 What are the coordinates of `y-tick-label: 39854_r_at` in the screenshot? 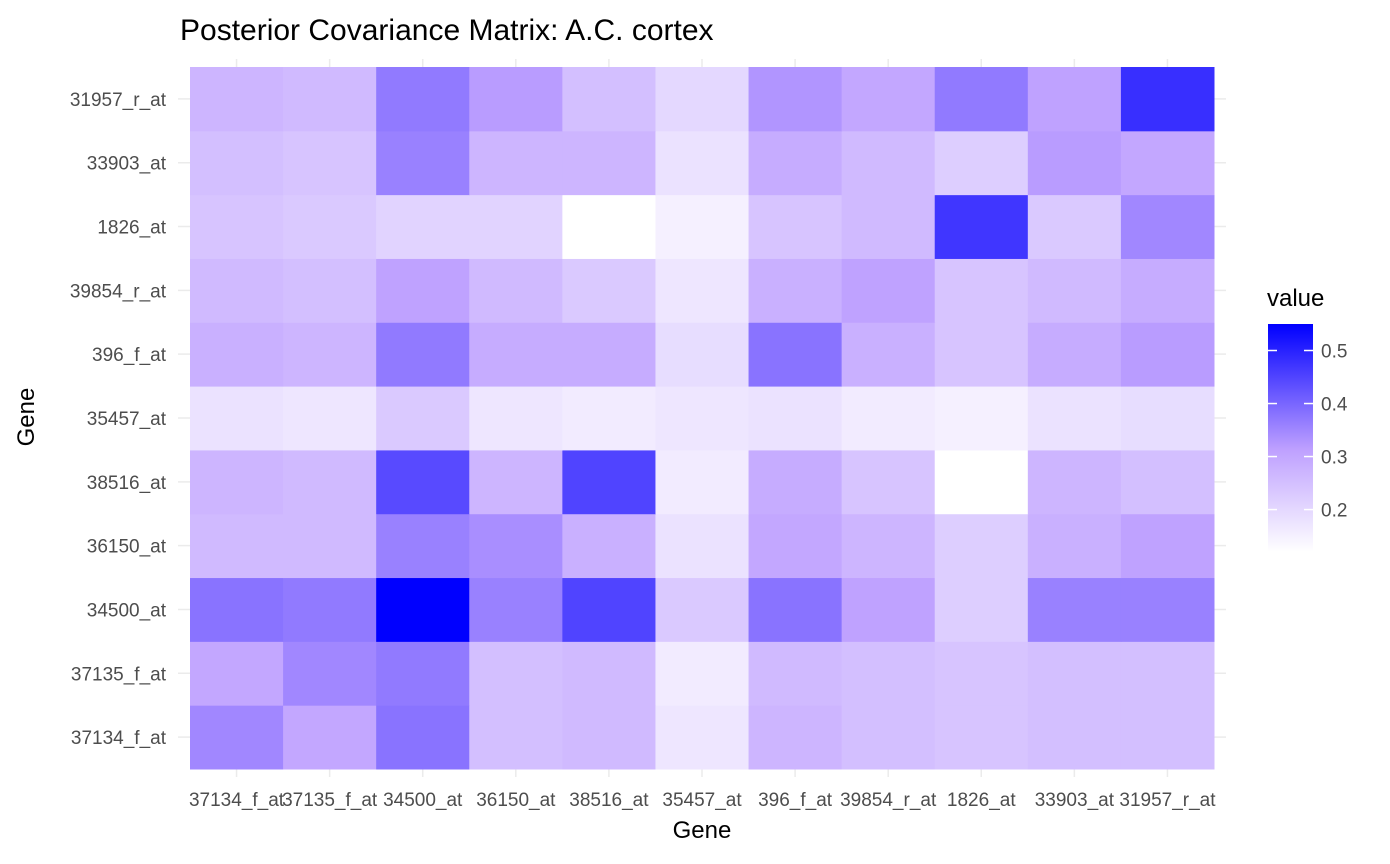 It's located at (118, 291).